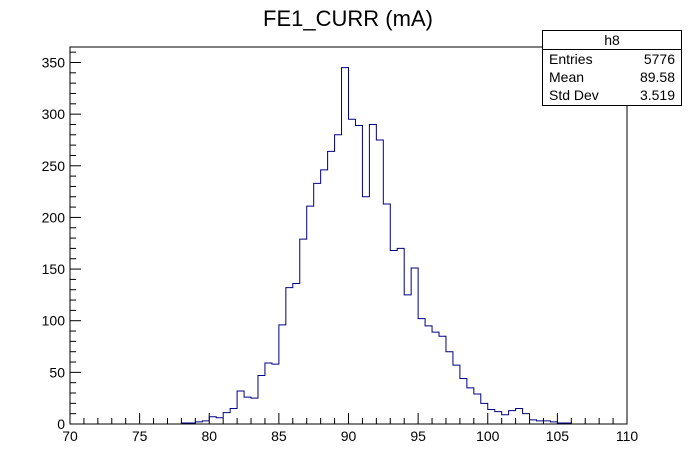 The image size is (696, 472). Describe the element at coordinates (574, 95) in the screenshot. I see `stddev-label: Std Dev` at that location.